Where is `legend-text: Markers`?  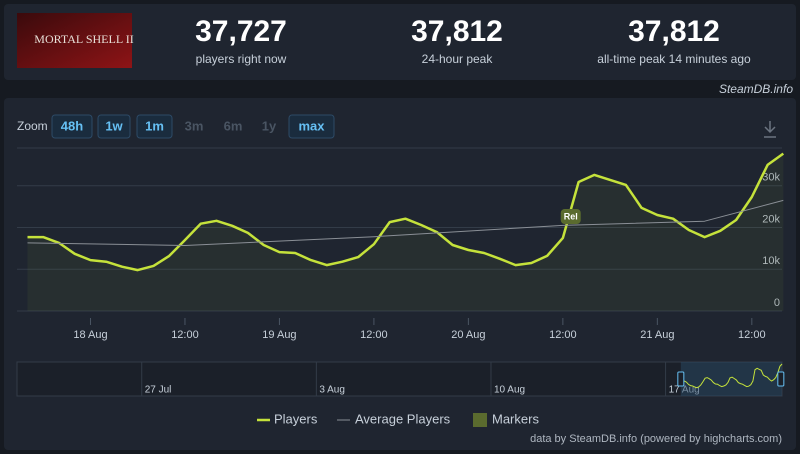 legend-text: Markers is located at coordinates (515, 418).